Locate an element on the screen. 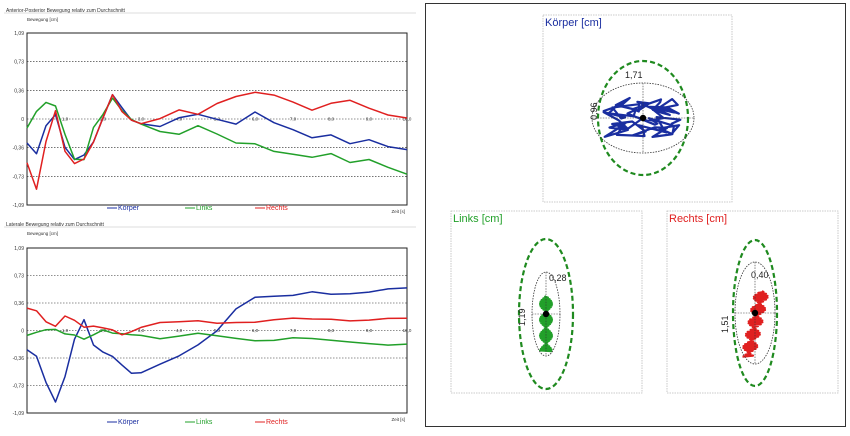 This screenshot has width=850, height=436. ellipse-plot-title: Links [cm] is located at coordinates (478, 219).